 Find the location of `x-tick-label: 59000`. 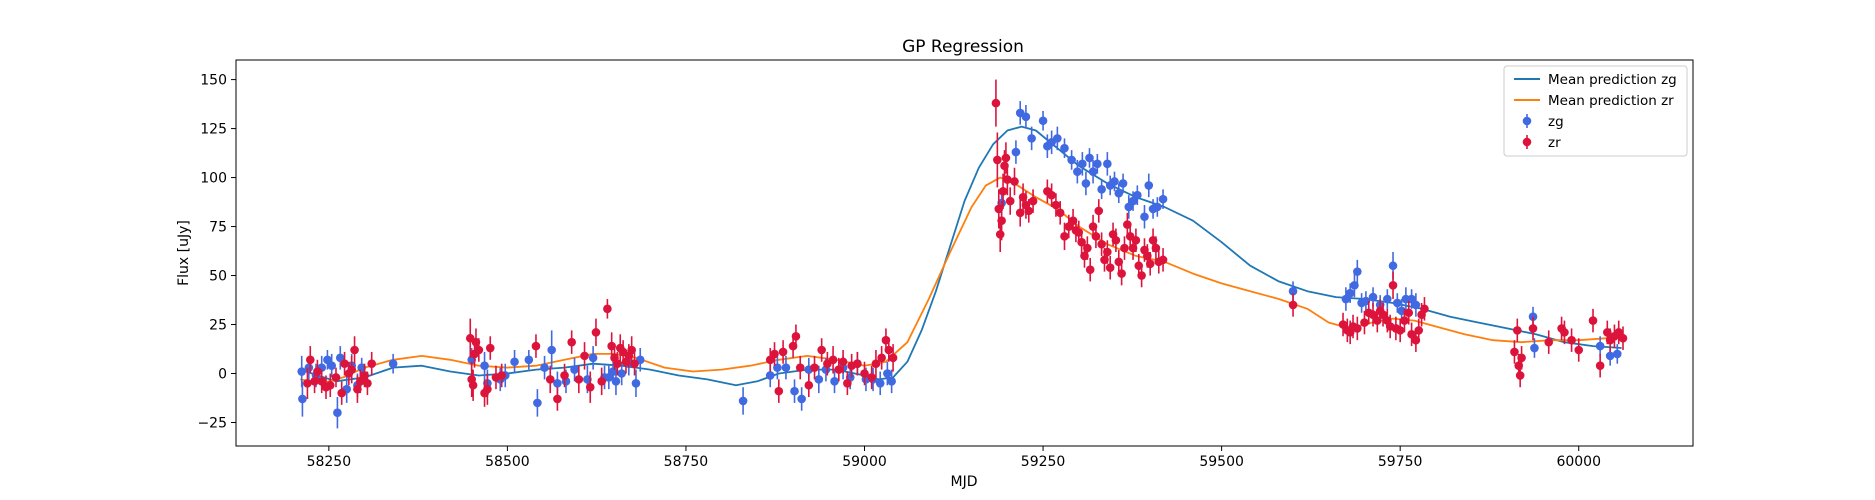

x-tick-label: 59000 is located at coordinates (864, 462).